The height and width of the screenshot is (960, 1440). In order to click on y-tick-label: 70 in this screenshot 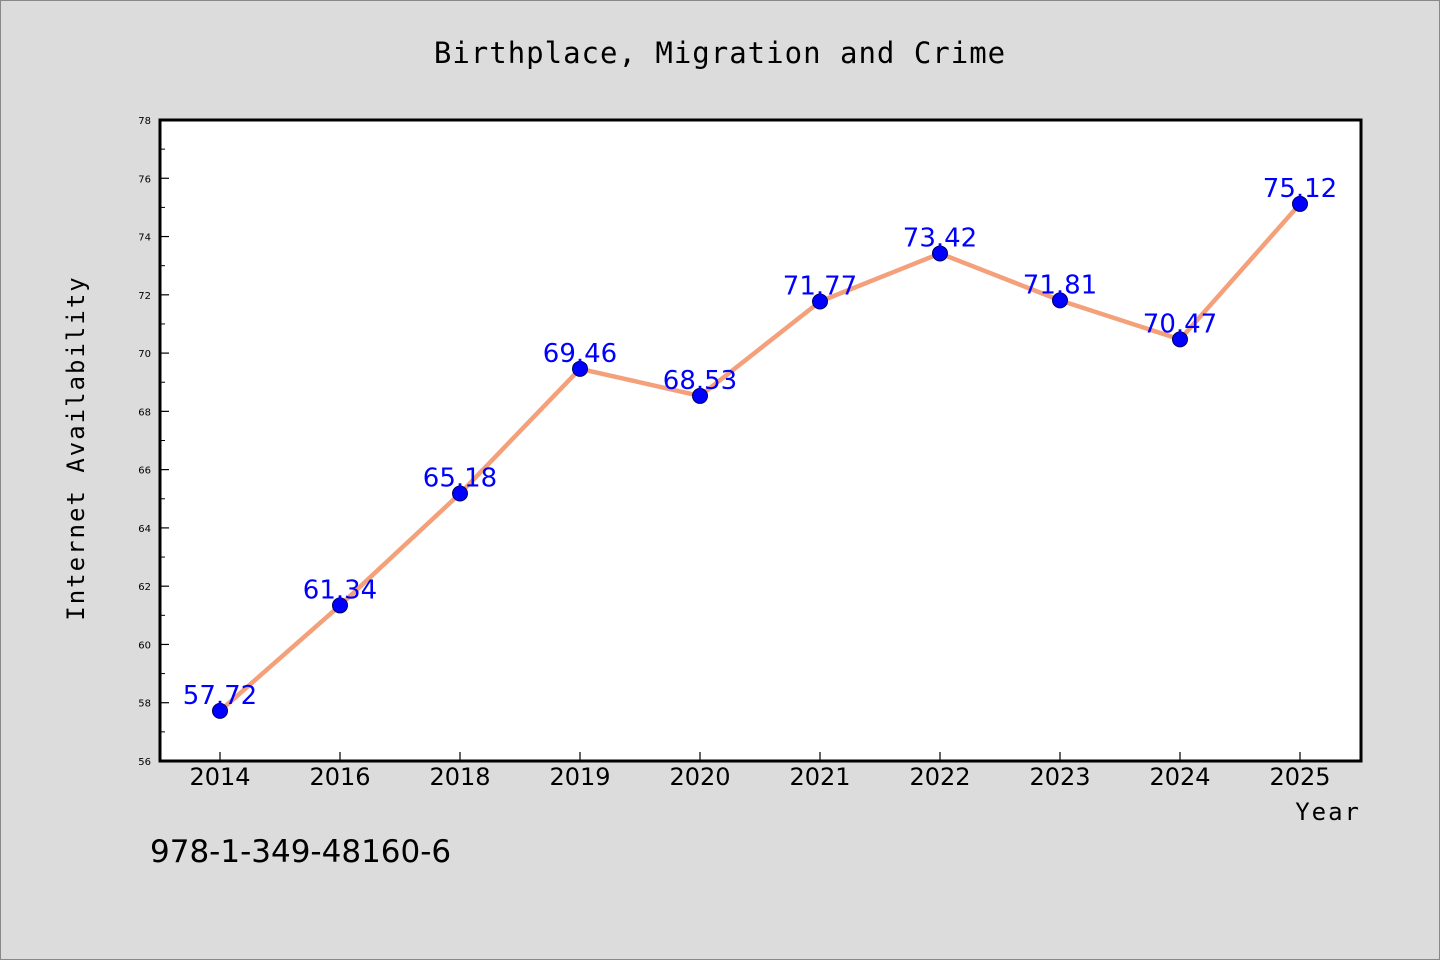, I will do `click(144, 354)`.